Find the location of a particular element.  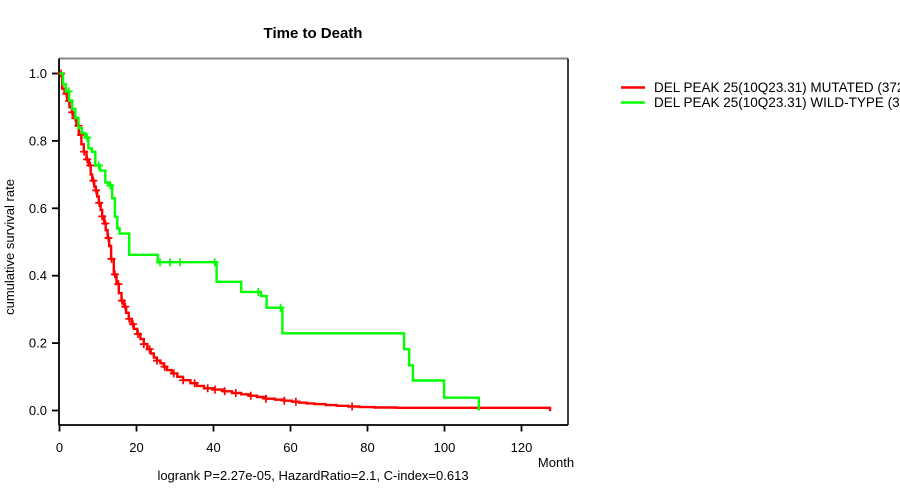

x-tick-label: 40 is located at coordinates (213, 447).